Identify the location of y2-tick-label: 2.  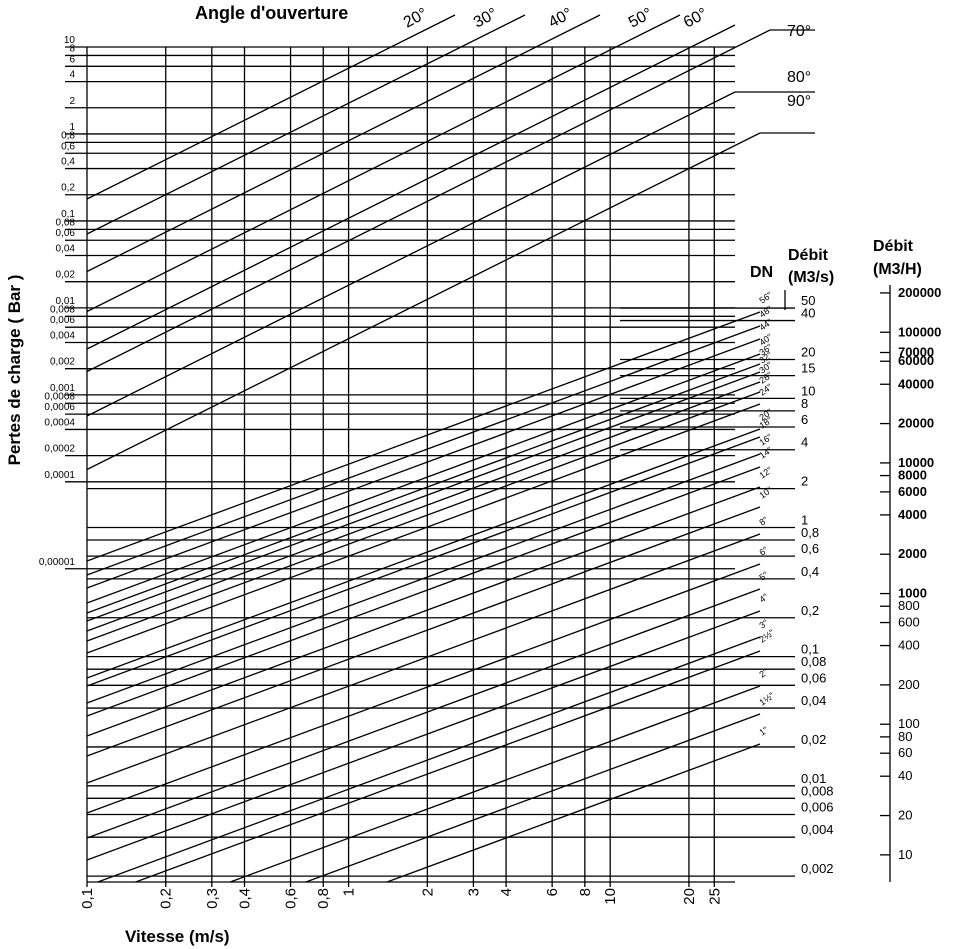
(804, 481).